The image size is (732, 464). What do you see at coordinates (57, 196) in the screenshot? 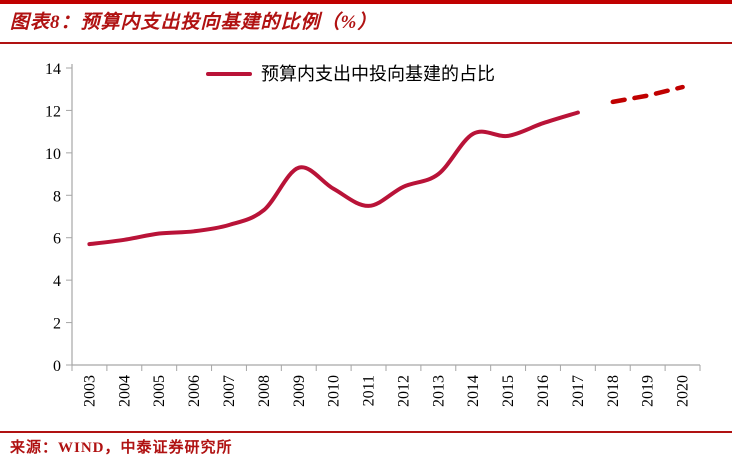
I see `y-axis-tick-label: 8` at bounding box center [57, 196].